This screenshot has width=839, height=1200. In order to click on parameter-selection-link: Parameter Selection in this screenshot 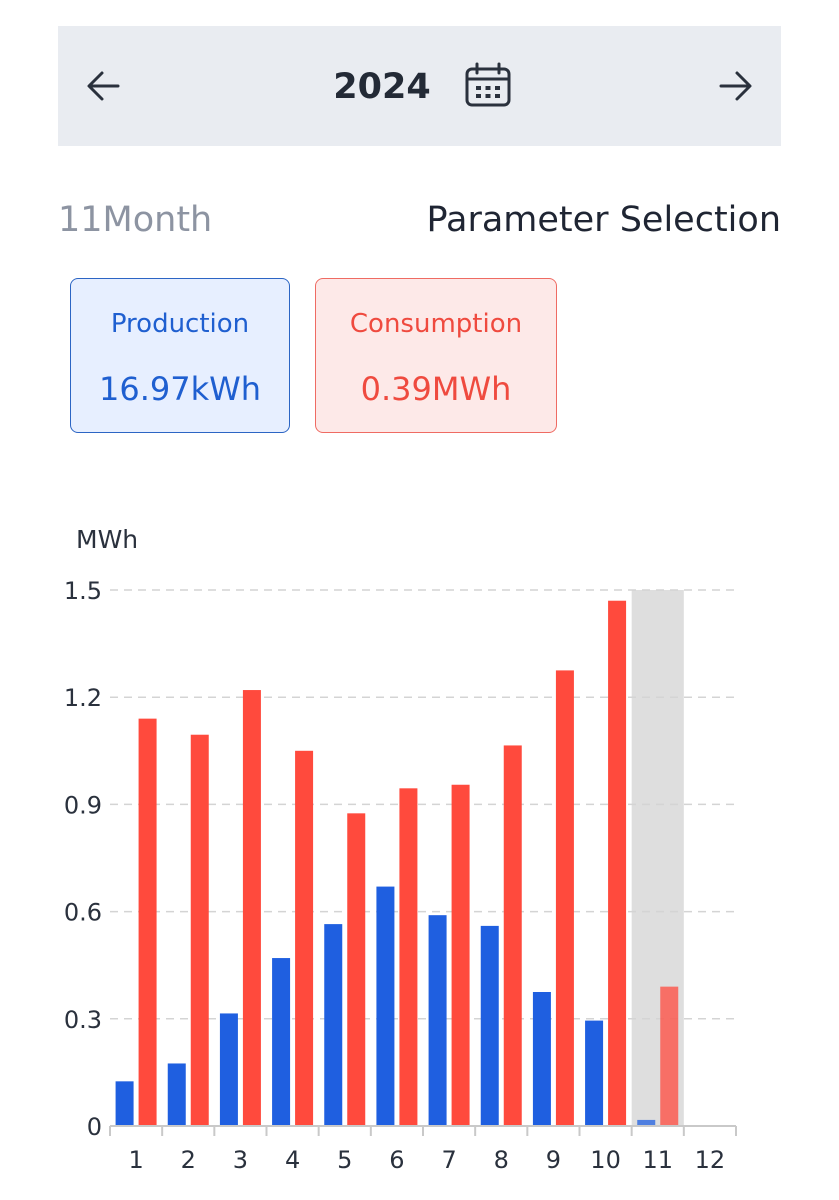, I will do `click(603, 220)`.